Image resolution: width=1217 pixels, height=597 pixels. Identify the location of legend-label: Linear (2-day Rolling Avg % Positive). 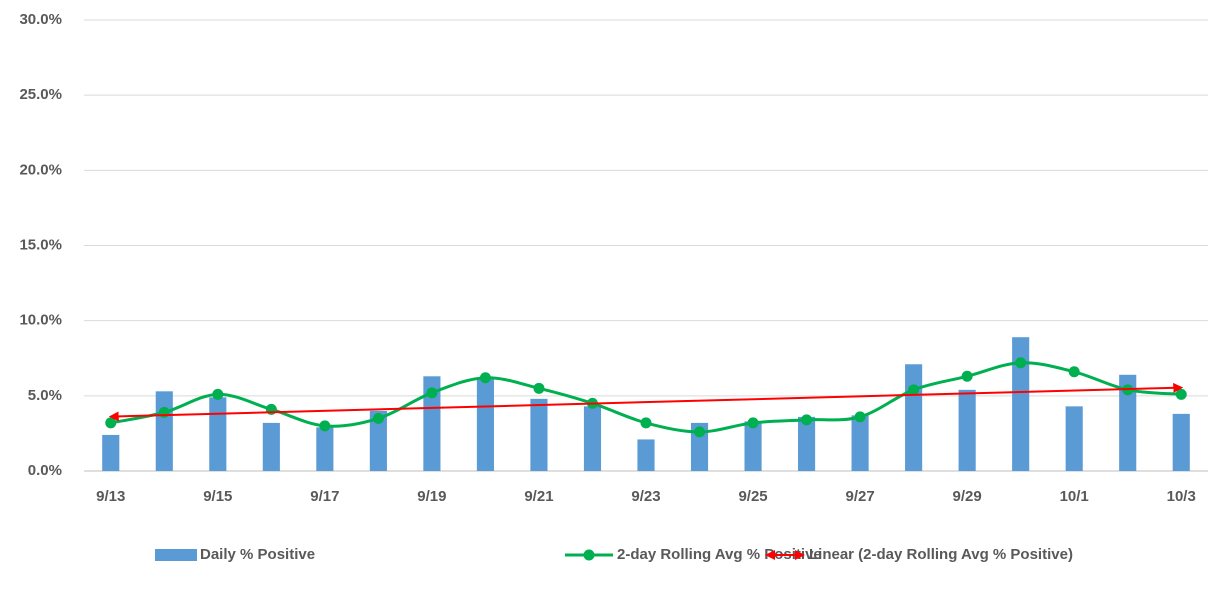
(941, 554).